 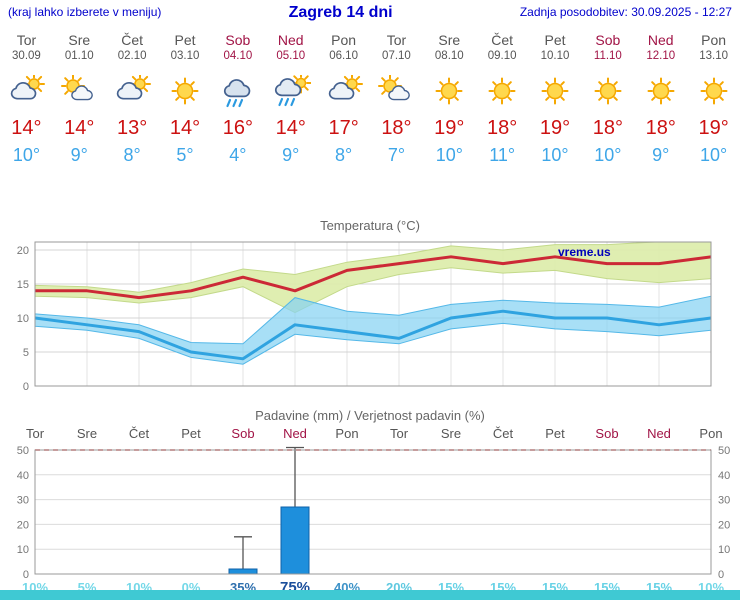 I want to click on day-column: Čet 09.10 18° 11°, so click(x=502, y=103).